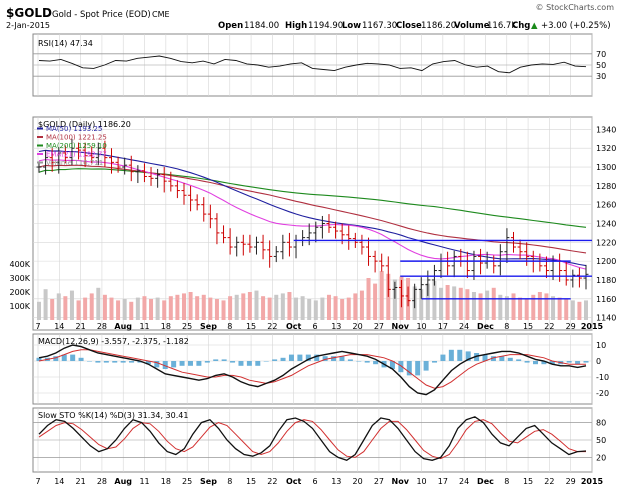 This screenshot has width=620, height=492. Describe the element at coordinates (166, 481) in the screenshot. I see `x-tick-label-bottom: 18` at that location.